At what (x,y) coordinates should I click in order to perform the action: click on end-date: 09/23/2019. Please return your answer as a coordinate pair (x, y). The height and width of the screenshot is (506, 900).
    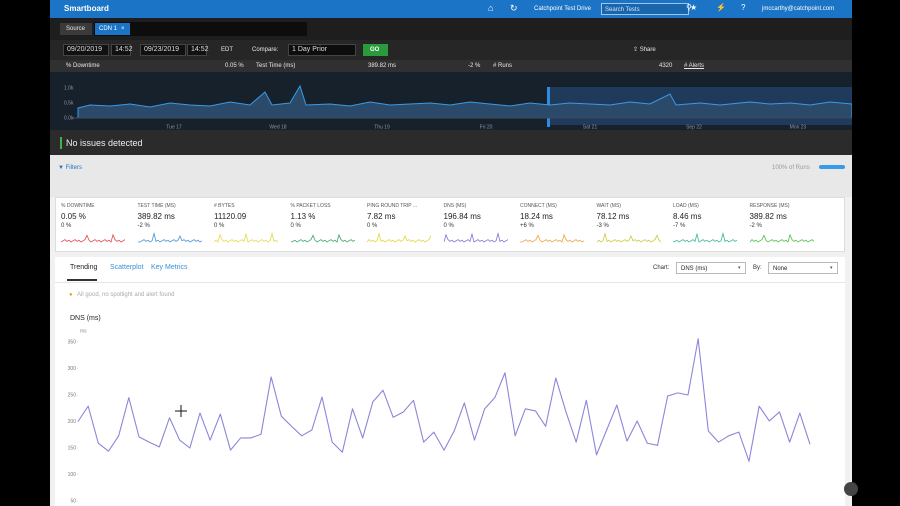
    Looking at the image, I should click on (163, 50).